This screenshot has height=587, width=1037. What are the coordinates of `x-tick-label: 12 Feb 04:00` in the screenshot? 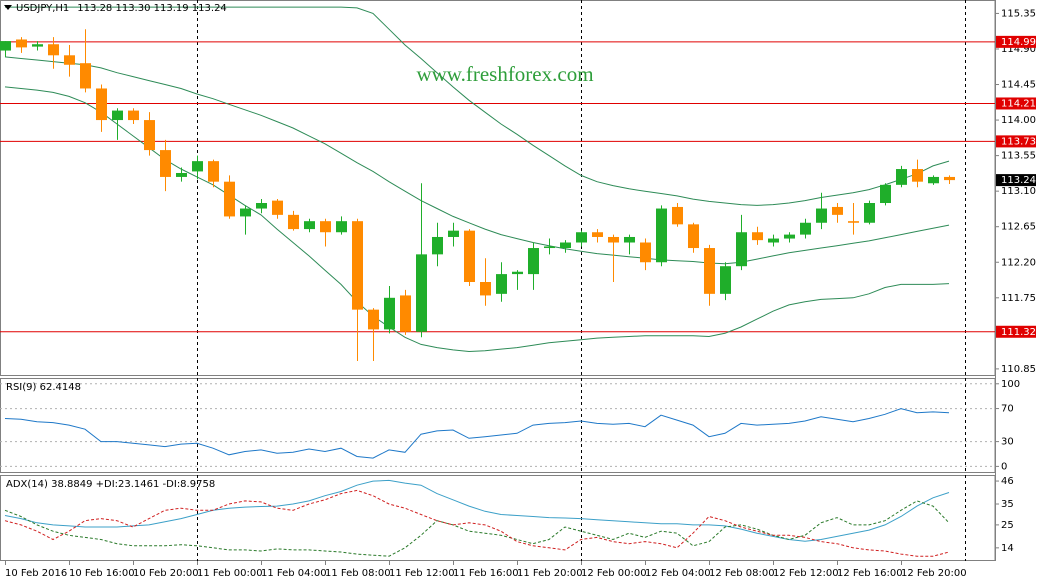 It's located at (678, 573).